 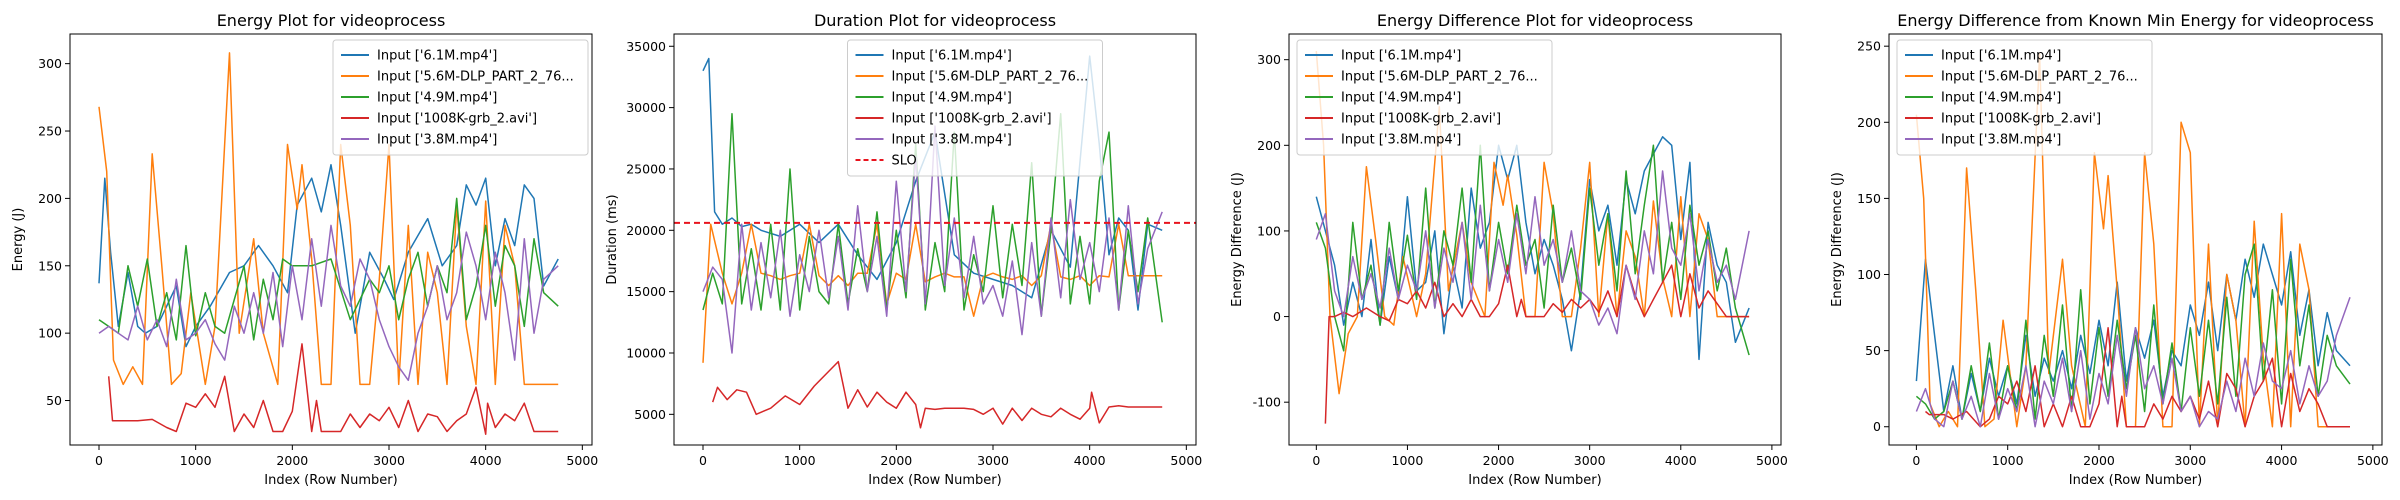 I want to click on chart-title: Duration Plot for videoprocess, so click(x=935, y=20).